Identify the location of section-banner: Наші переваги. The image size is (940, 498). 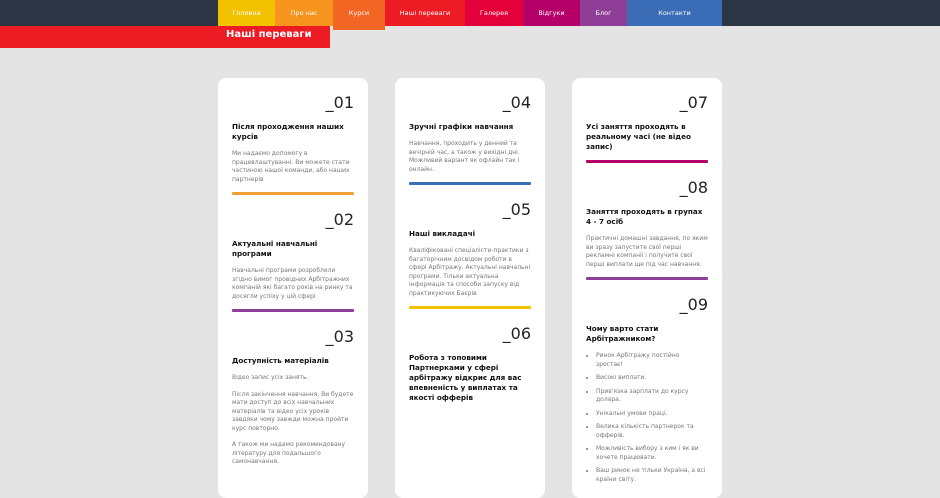
(165, 37).